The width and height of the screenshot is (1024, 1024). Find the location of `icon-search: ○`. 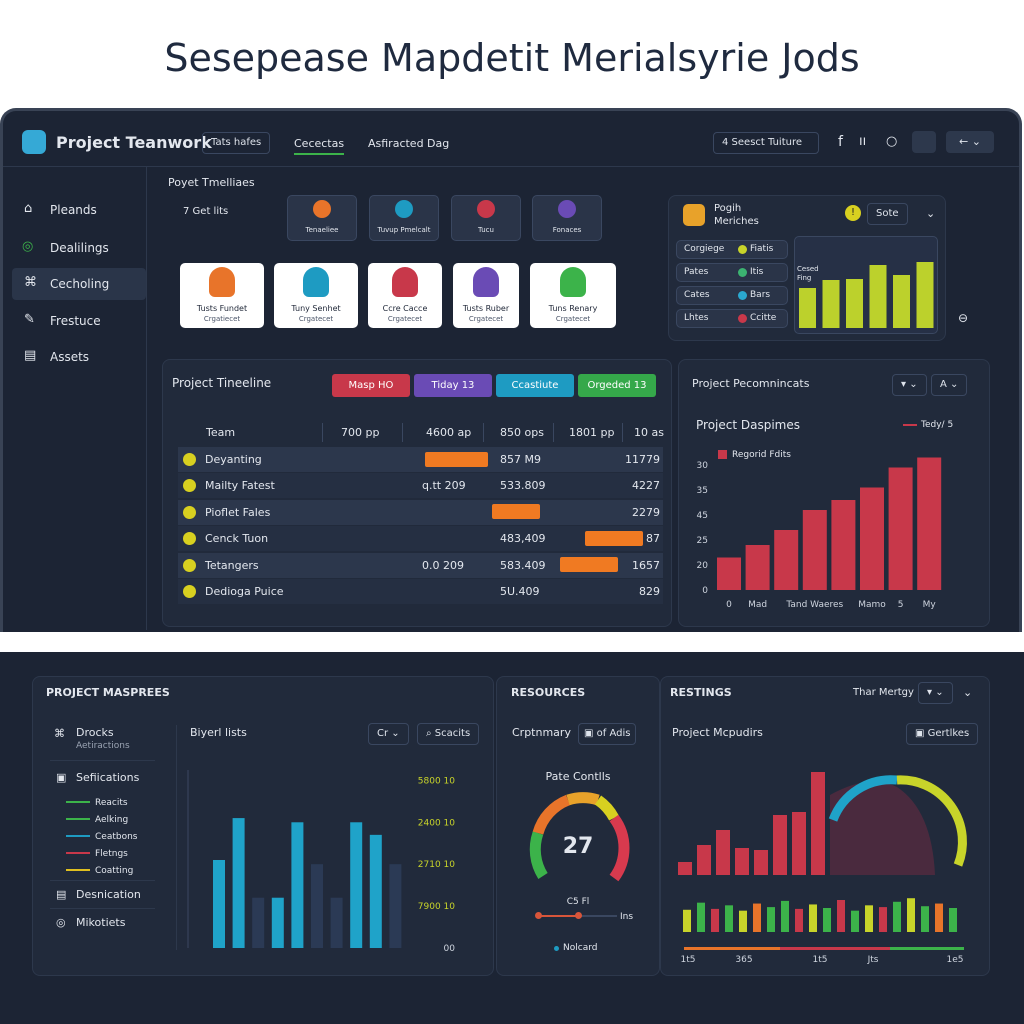

icon-search: ○ is located at coordinates (892, 141).